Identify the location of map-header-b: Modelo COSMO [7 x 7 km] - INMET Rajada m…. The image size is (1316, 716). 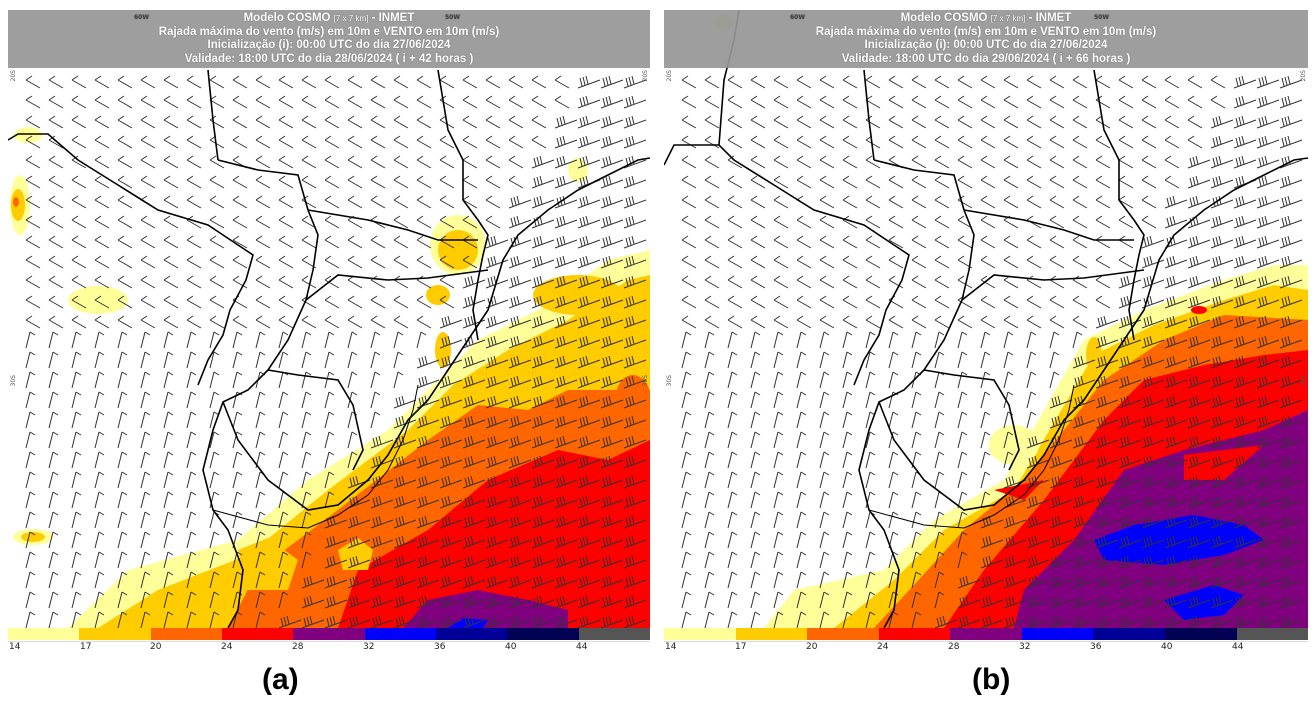
(986, 39).